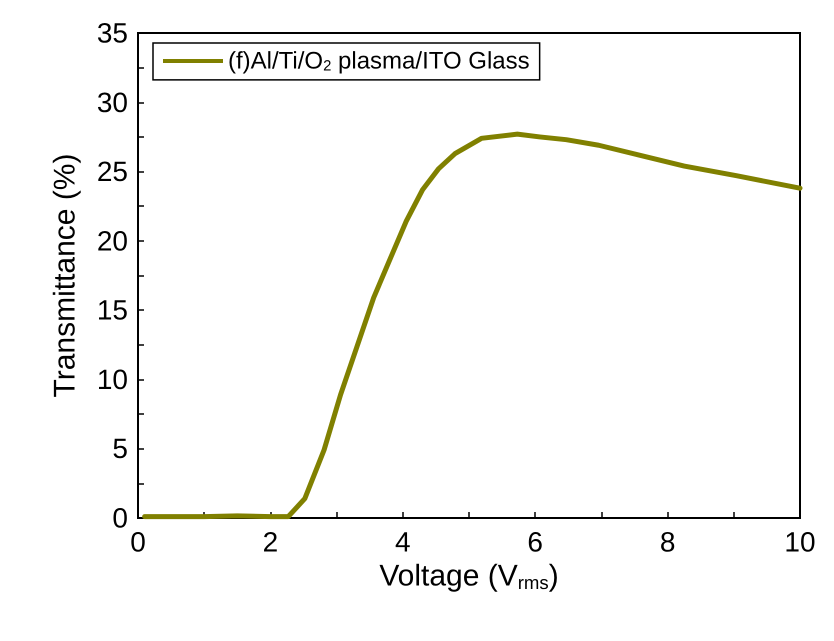 This screenshot has width=834, height=641. Describe the element at coordinates (112, 379) in the screenshot. I see `y-tick-label: 10` at that location.